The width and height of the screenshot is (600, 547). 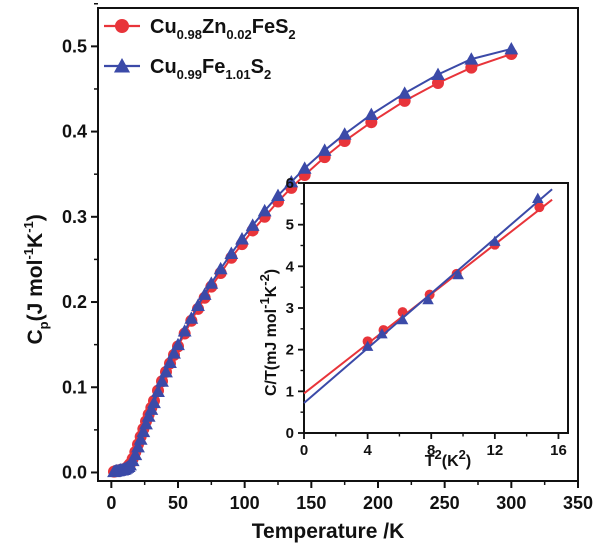 I want to click on legend-label-sub: 0.99, so click(x=189, y=74).